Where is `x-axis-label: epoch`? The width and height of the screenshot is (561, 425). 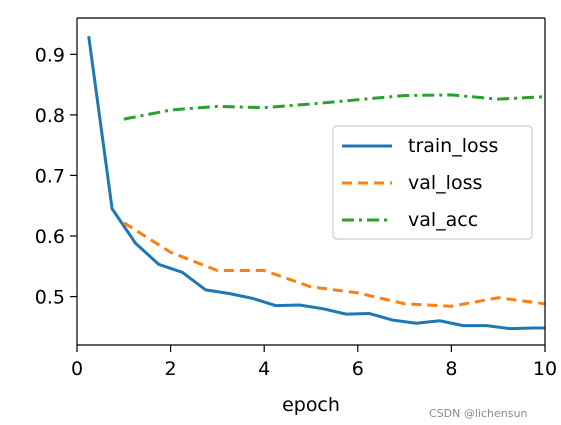
x-axis-label: epoch is located at coordinates (311, 405).